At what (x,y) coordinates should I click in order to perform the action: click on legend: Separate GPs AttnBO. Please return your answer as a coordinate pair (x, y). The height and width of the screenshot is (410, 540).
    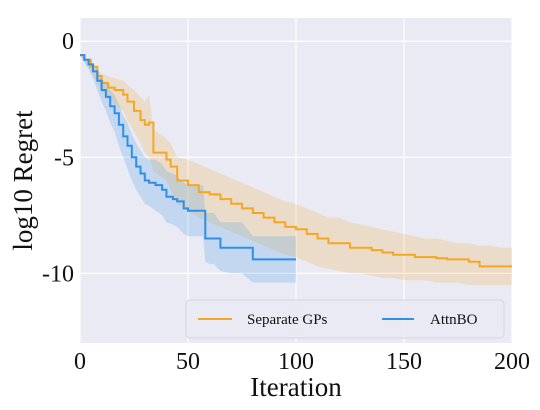
    Looking at the image, I should click on (345, 319).